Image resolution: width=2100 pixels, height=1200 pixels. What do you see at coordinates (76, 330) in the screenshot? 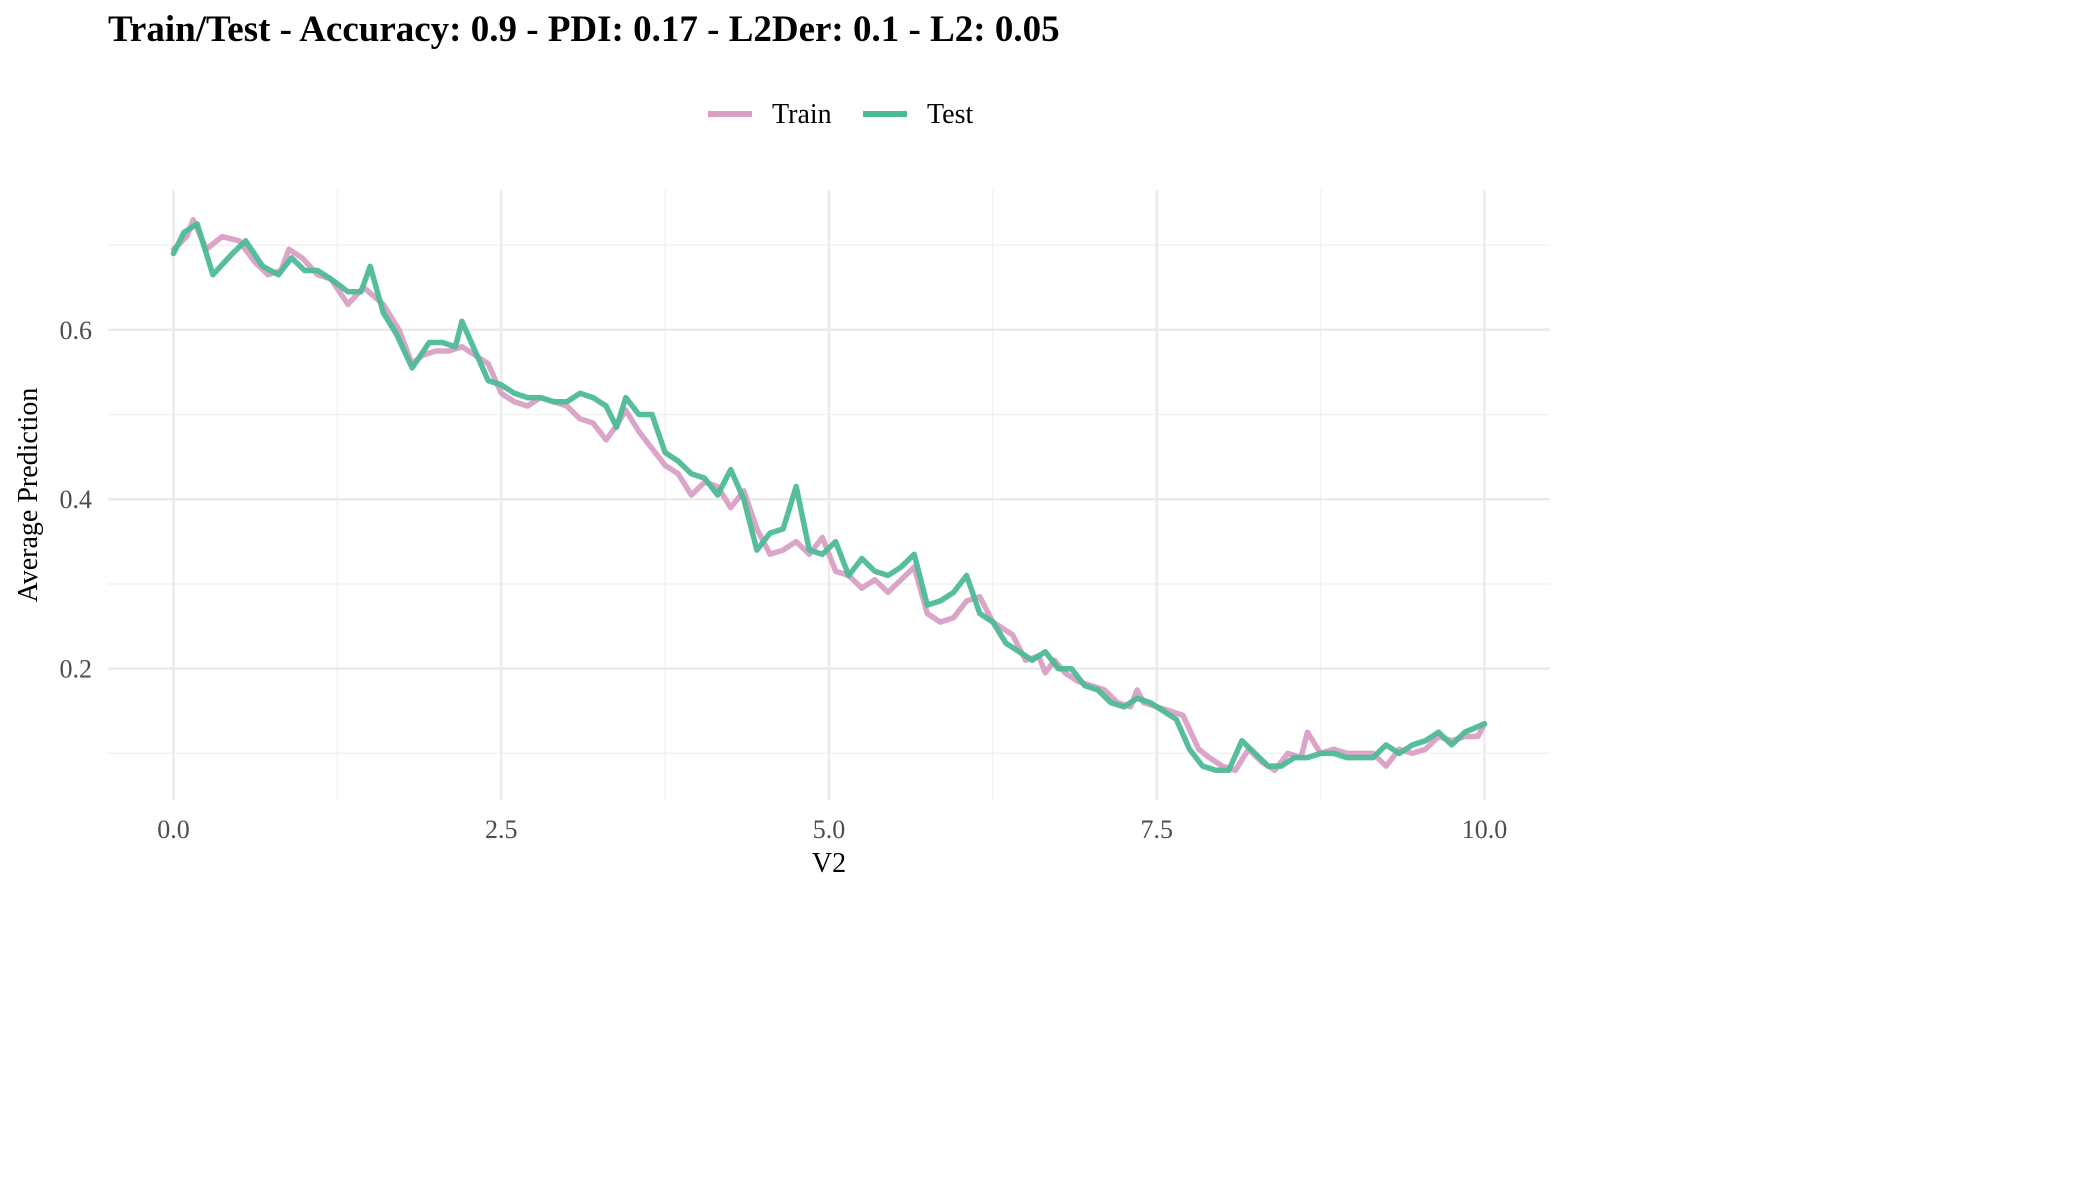
I see `y-tick-label: 0.6` at bounding box center [76, 330].